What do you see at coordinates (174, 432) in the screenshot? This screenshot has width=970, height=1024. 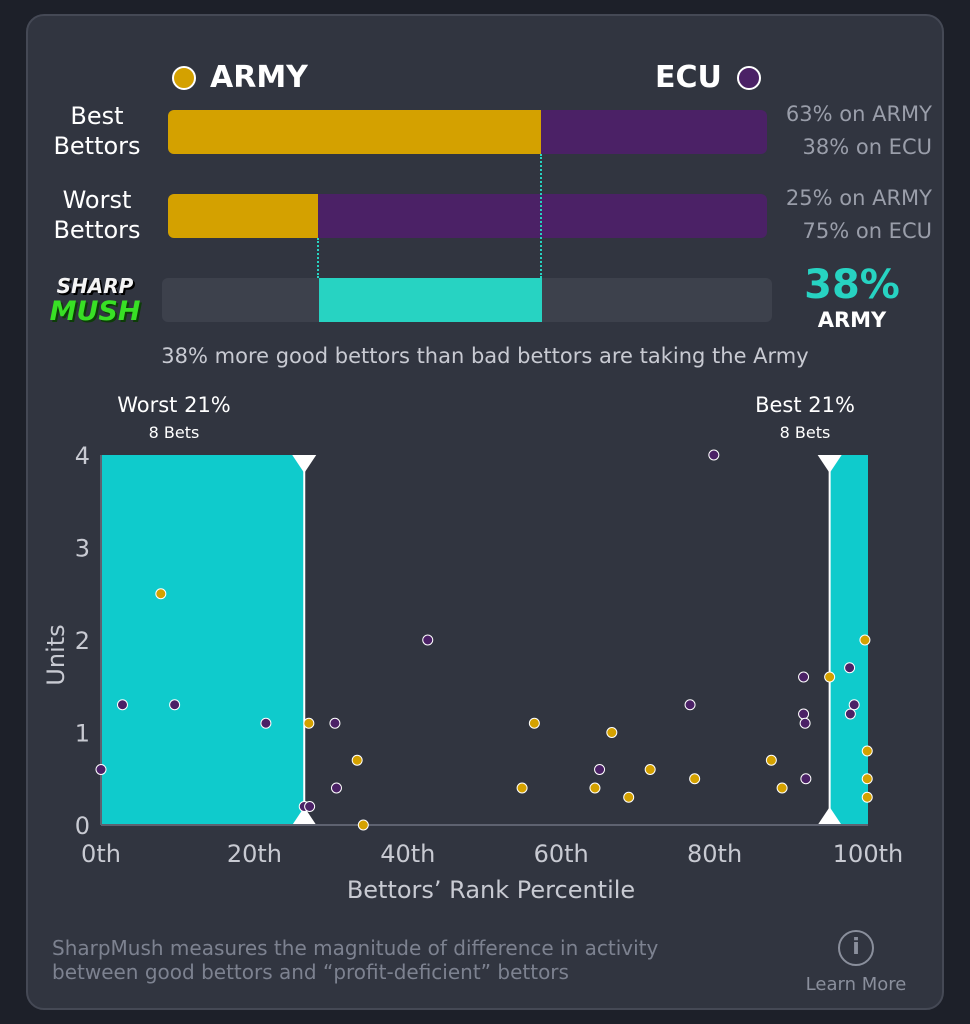 I see `region-sublabel-0: 8 Bets` at bounding box center [174, 432].